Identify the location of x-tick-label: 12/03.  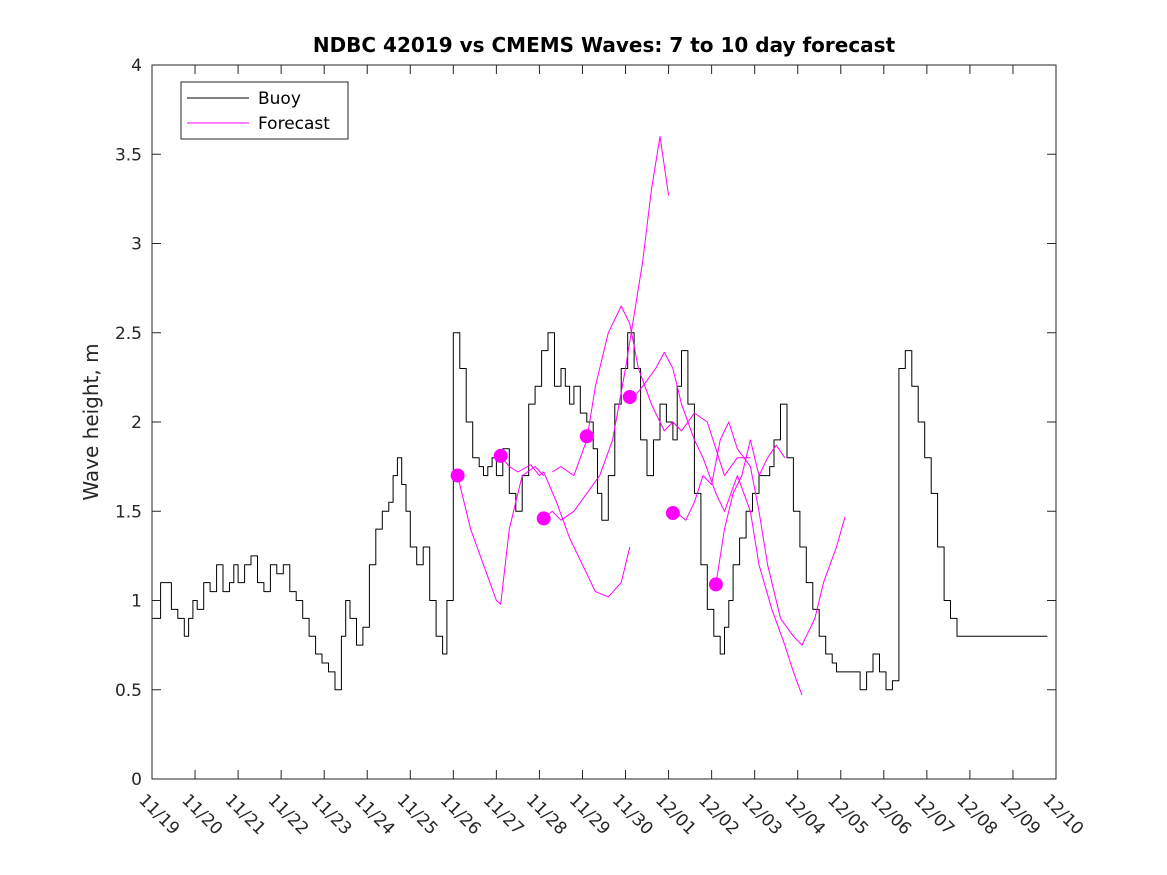
(761, 814).